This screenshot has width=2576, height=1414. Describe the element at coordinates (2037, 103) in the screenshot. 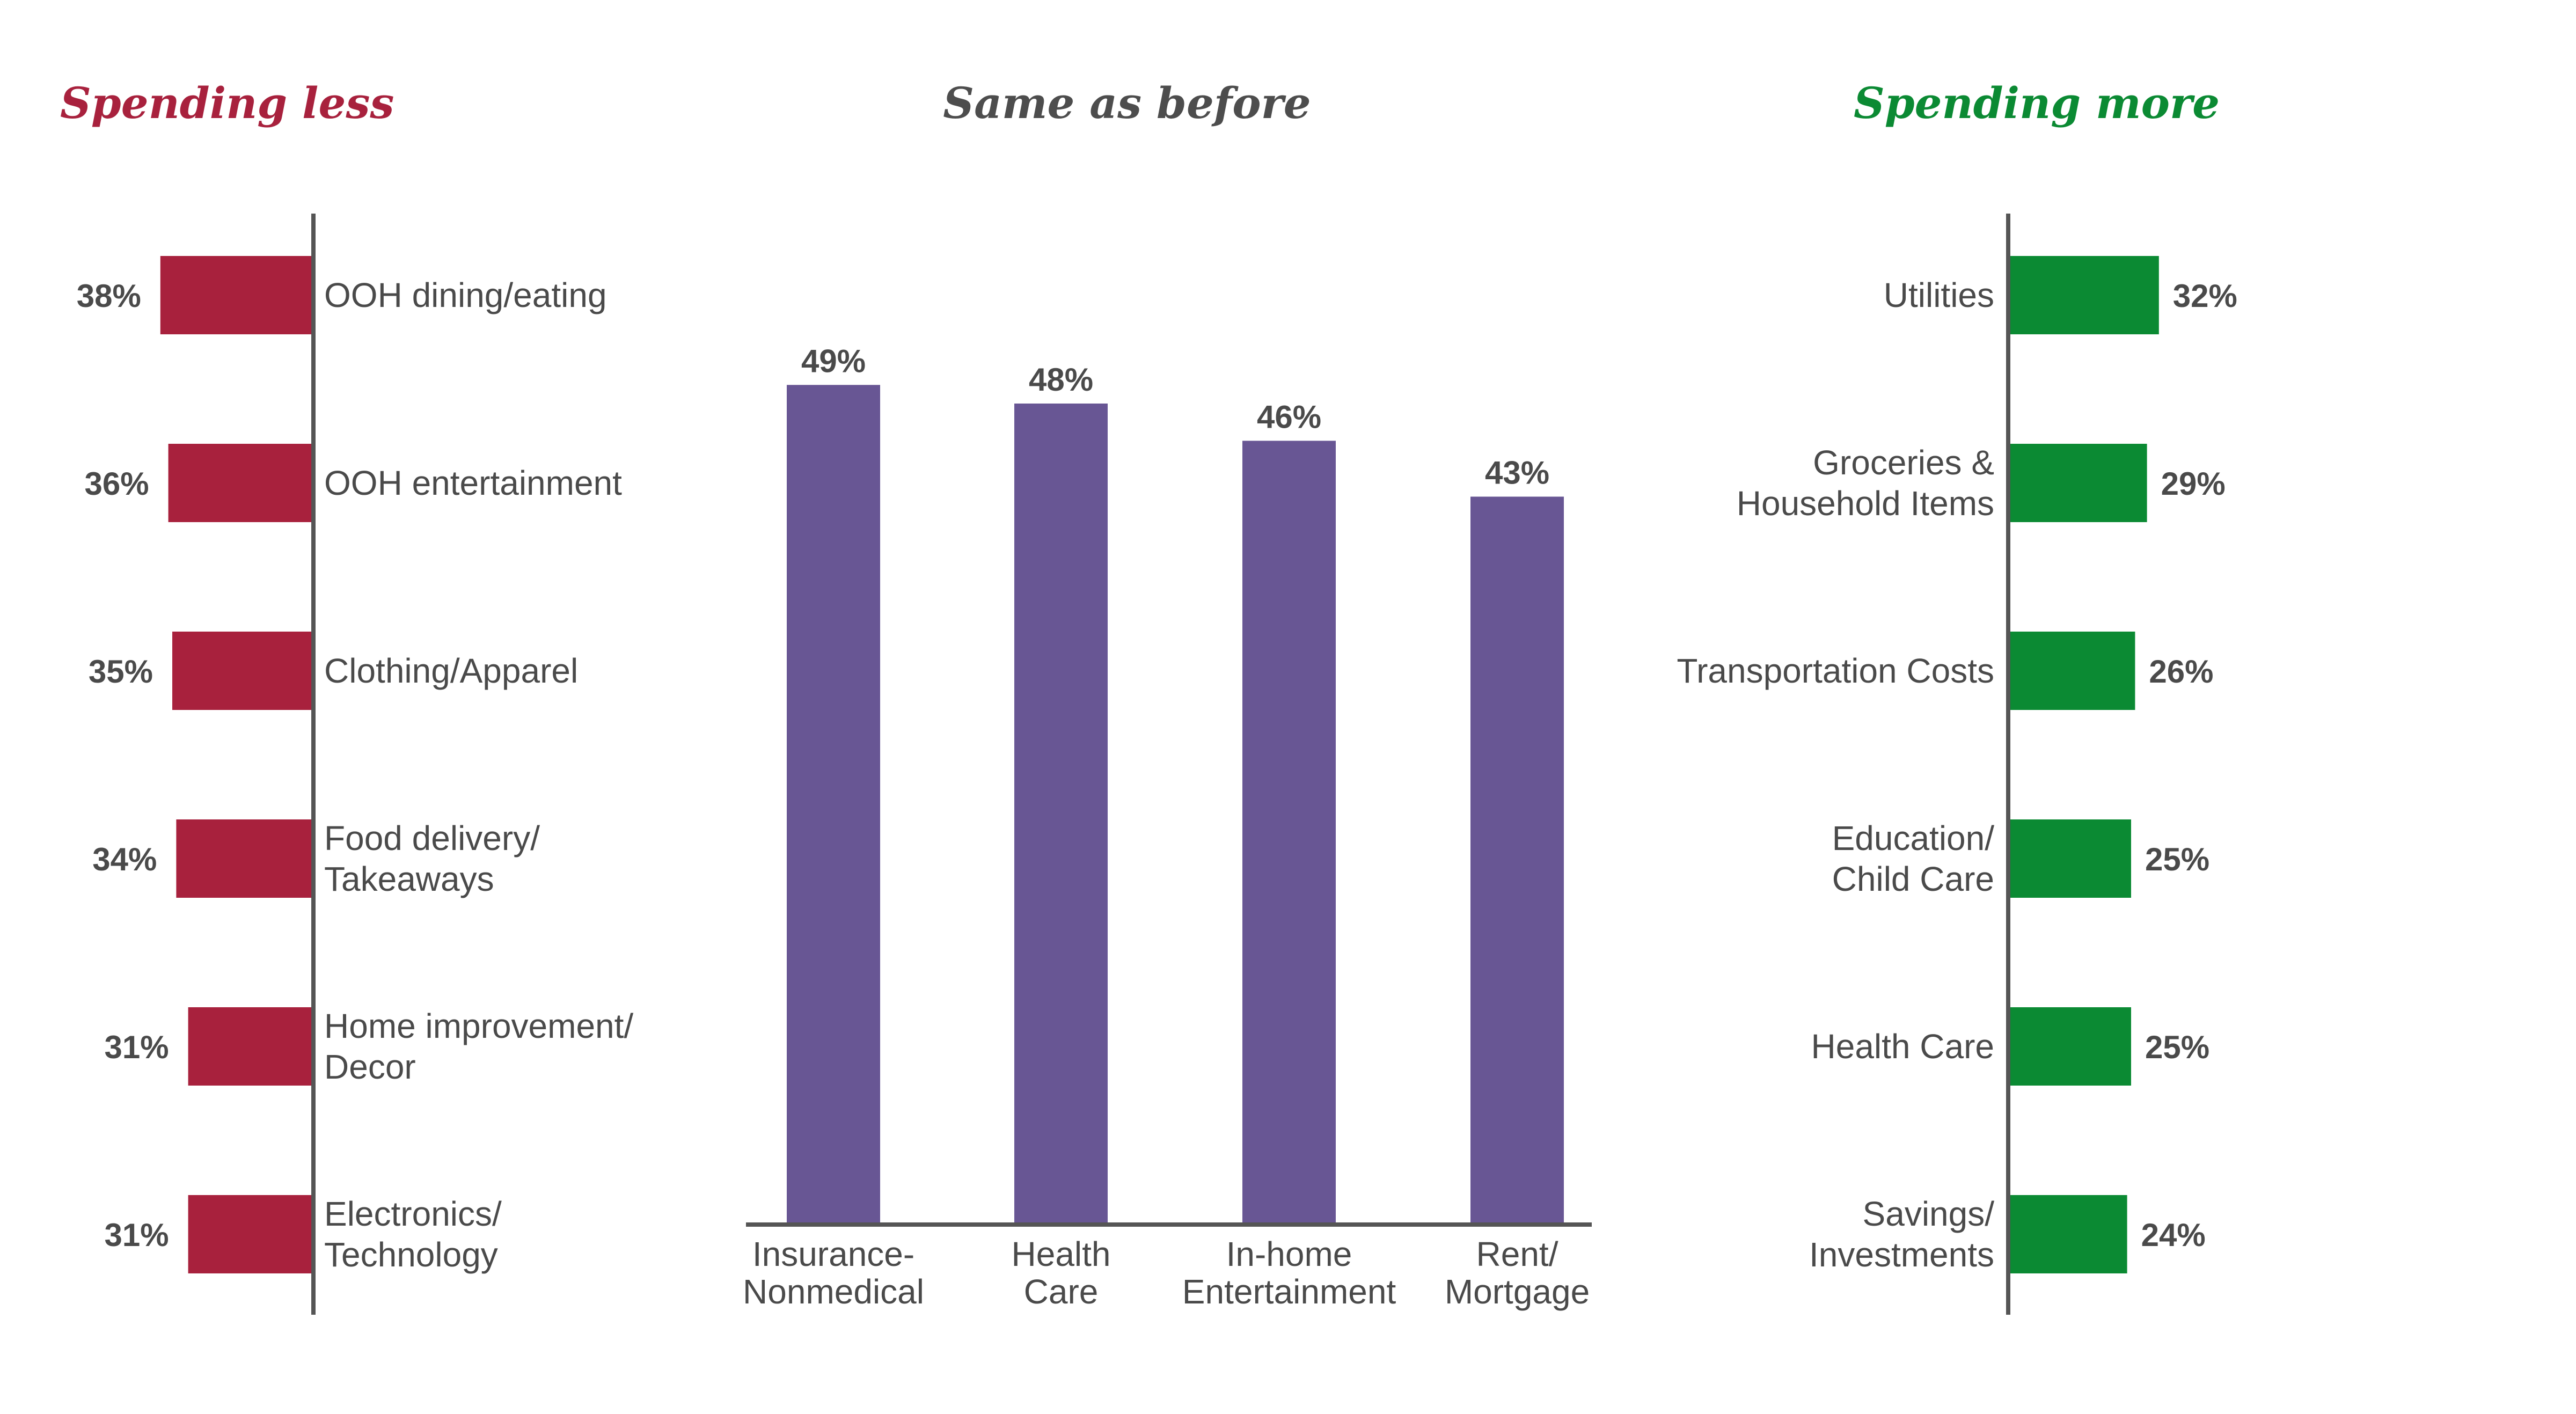

I see `spending-more-title: Spending more` at that location.